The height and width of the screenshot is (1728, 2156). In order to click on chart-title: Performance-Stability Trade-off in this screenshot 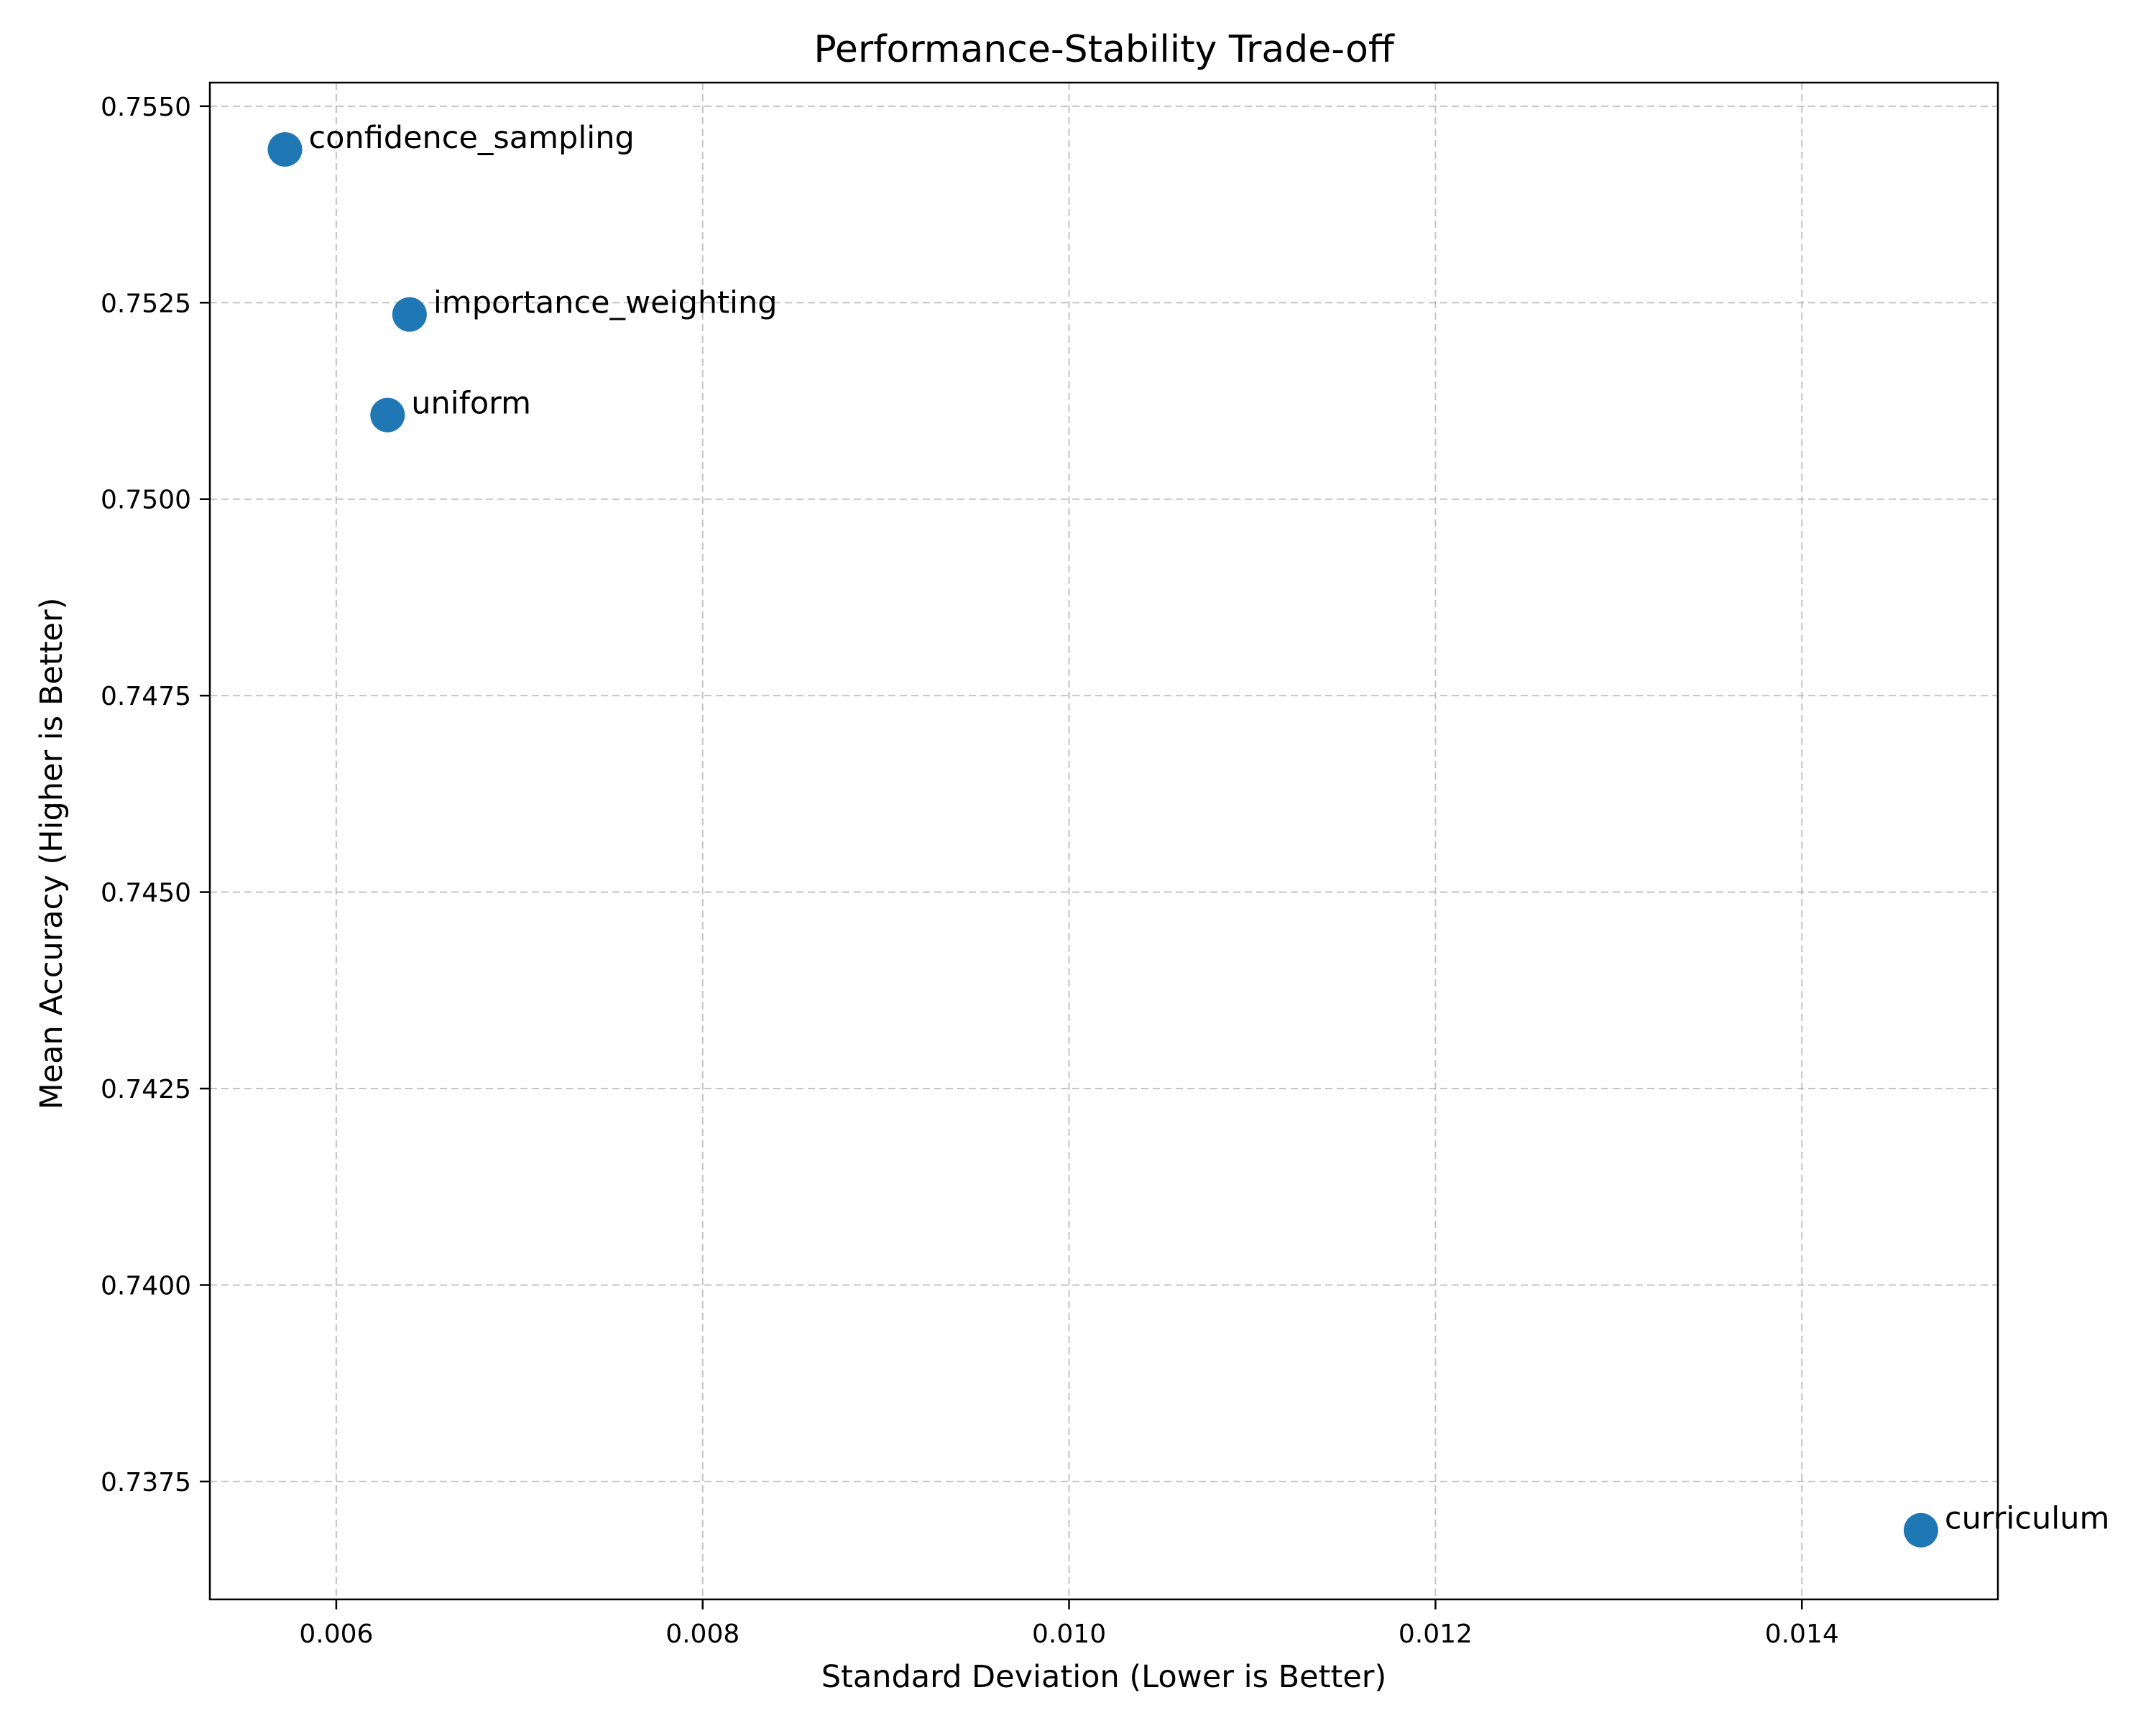, I will do `click(1104, 50)`.